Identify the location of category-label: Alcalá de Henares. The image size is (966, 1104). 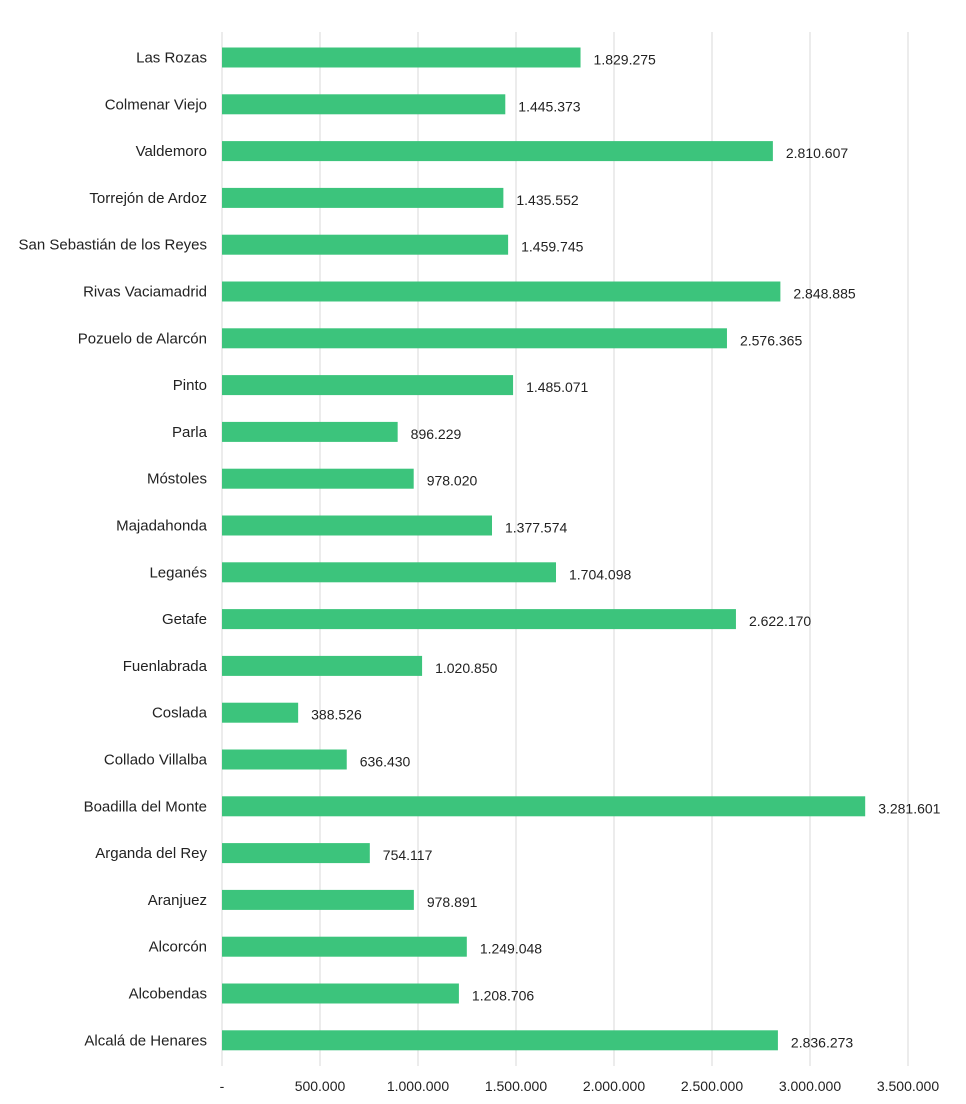
(145, 1040).